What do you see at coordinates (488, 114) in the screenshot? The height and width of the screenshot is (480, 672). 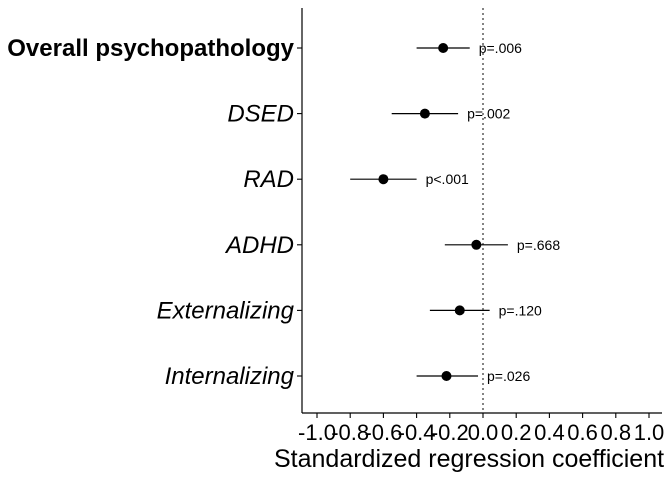 I see `p-value-label: p=.002` at bounding box center [488, 114].